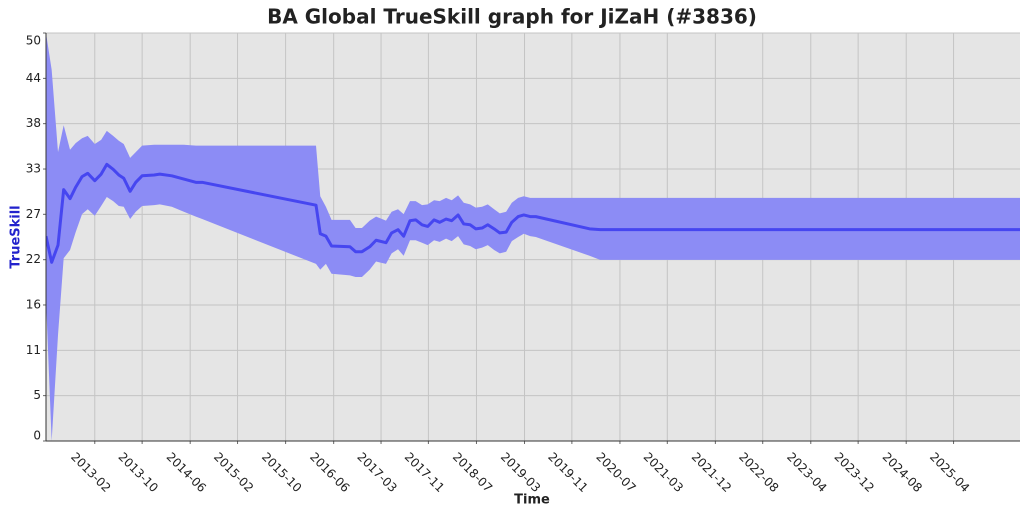 This screenshot has width=1024, height=512. Describe the element at coordinates (532, 500) in the screenshot. I see `x-axis-label: Time` at that location.